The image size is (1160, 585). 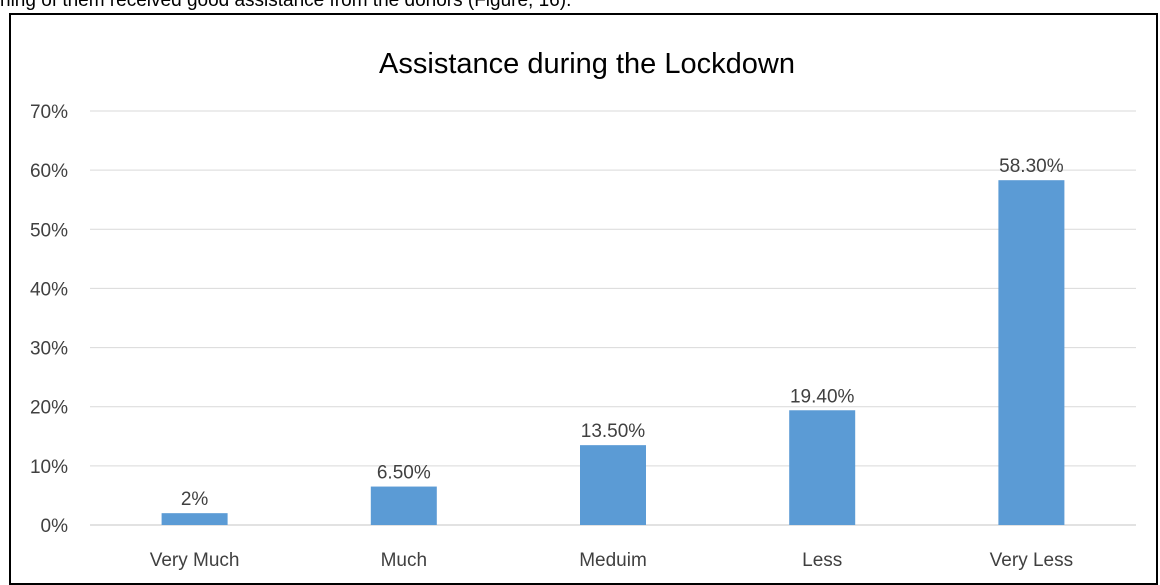 I want to click on y-tick-label: 50%, so click(x=49, y=230).